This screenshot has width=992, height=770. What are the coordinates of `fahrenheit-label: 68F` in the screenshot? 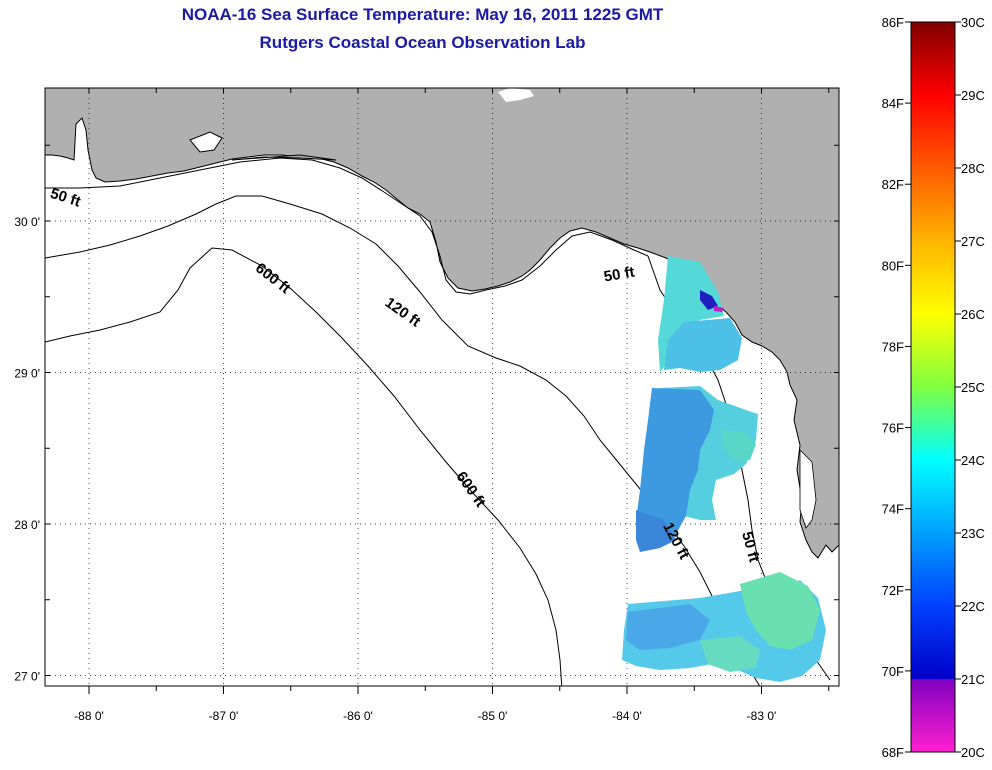 It's located at (893, 752).